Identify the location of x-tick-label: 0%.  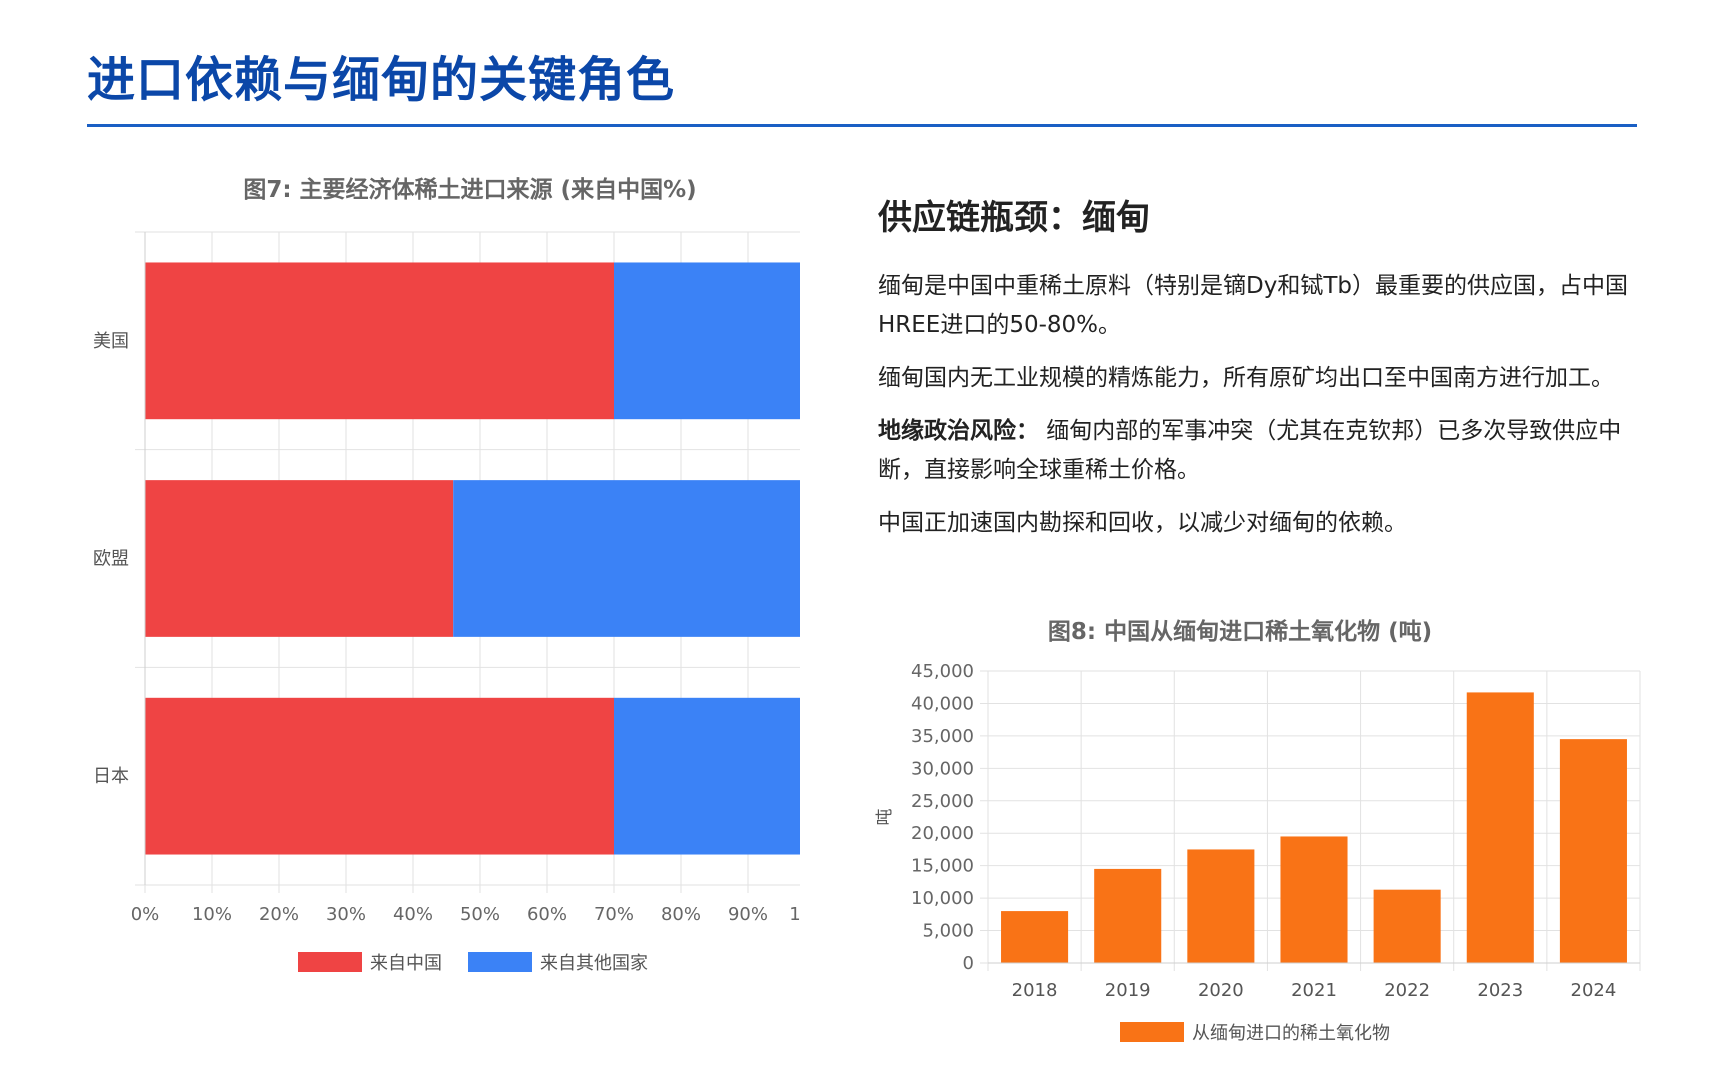
(145, 914).